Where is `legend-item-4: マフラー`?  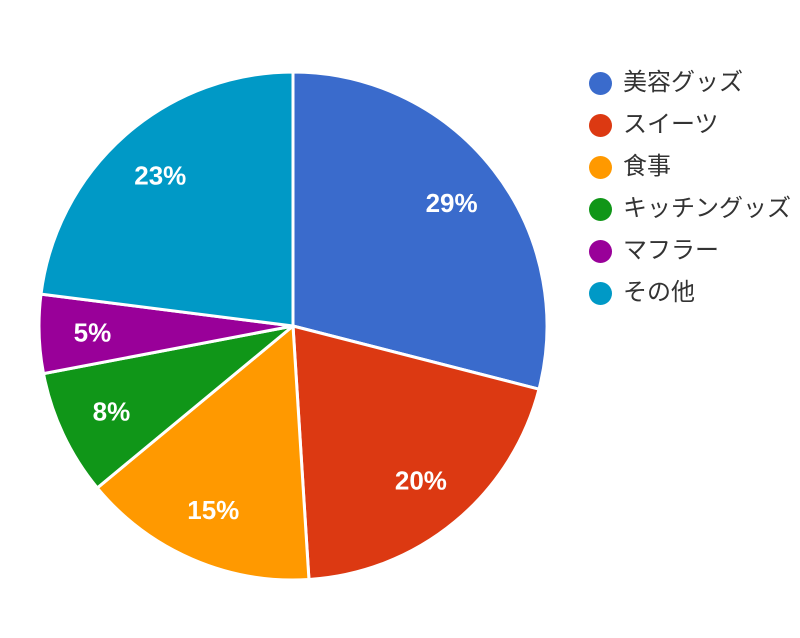
legend-item-4: マフラー is located at coordinates (690, 251).